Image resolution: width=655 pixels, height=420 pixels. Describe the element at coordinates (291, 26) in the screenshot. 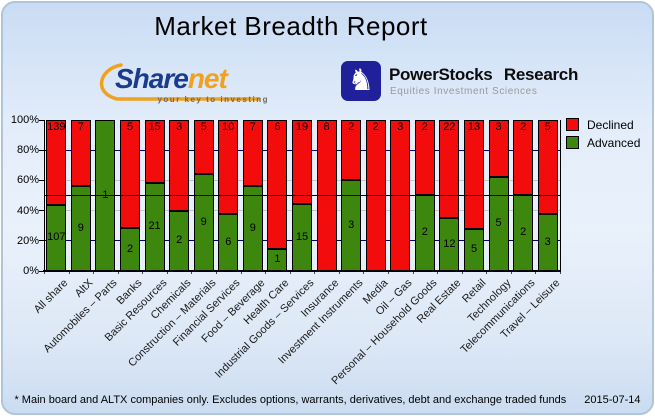

I see `page-title: Market Breadth Report` at that location.